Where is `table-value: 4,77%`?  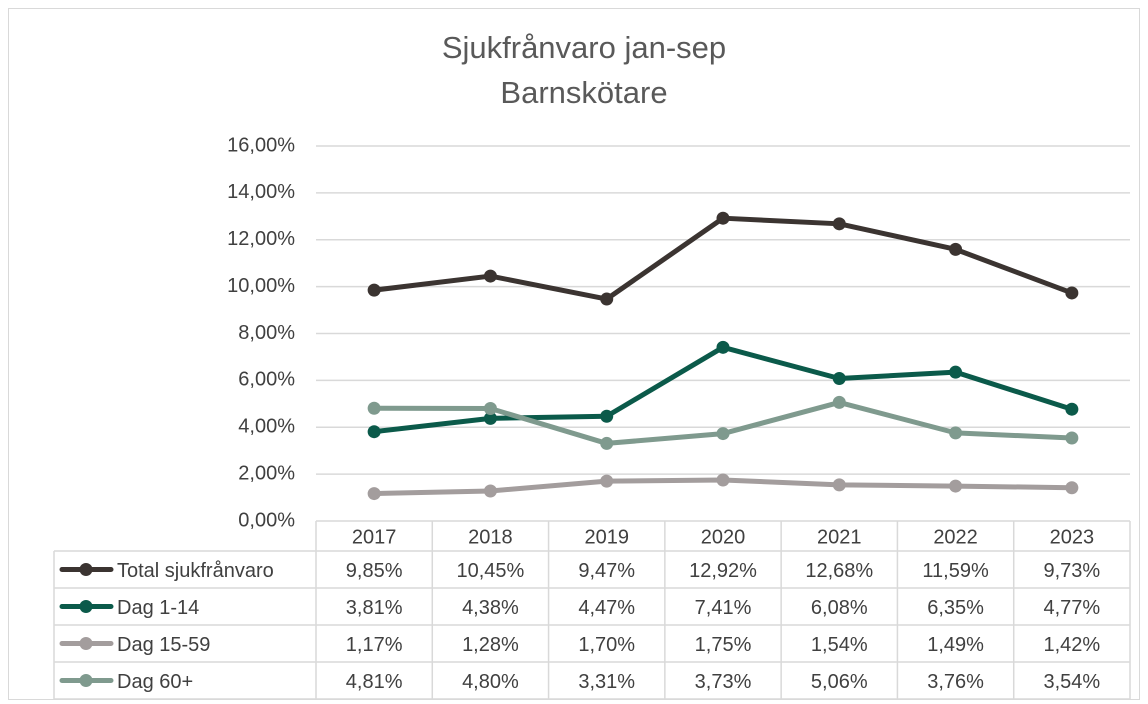 table-value: 4,77% is located at coordinates (1071, 608).